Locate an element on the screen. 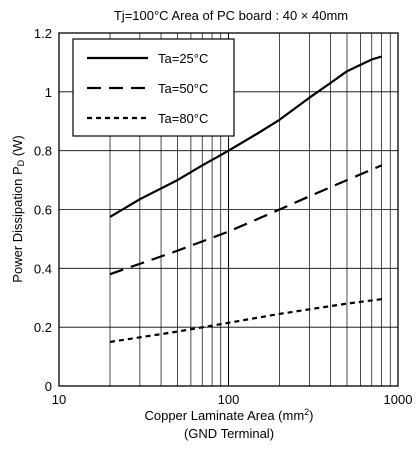  x-tick-labels: 10 100 1000 is located at coordinates (232, 399).